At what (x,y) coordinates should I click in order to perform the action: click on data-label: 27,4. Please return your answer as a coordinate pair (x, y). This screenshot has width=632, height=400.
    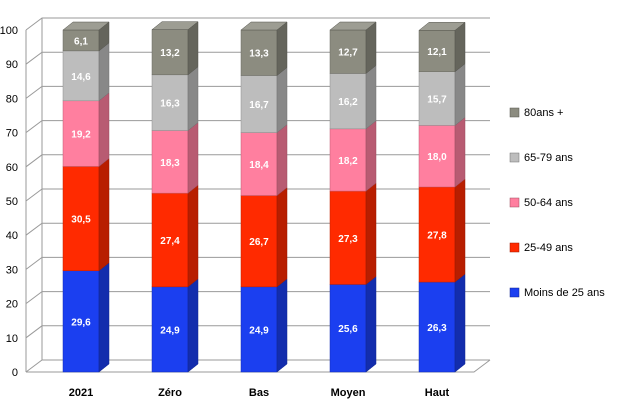
    Looking at the image, I should click on (170, 241).